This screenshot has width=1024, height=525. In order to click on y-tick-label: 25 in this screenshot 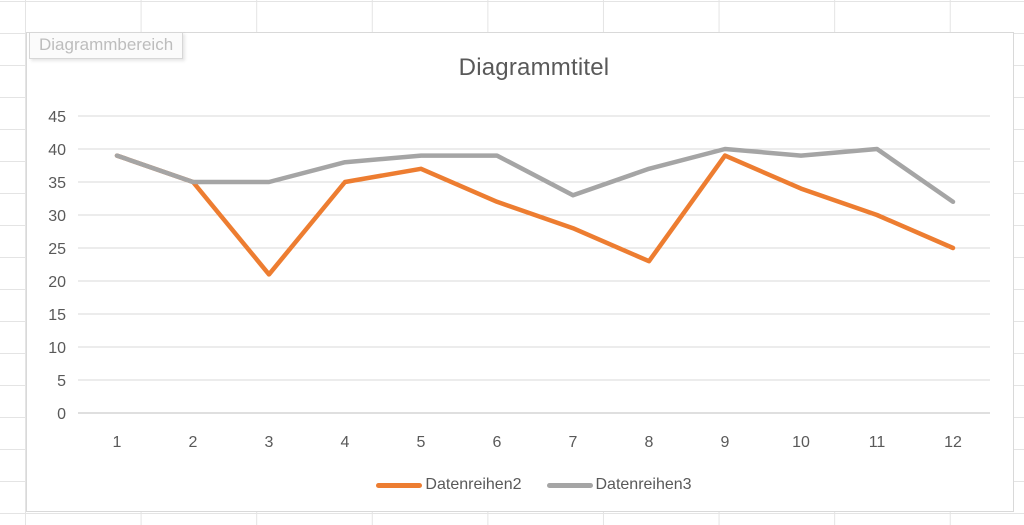, I will do `click(57, 249)`.